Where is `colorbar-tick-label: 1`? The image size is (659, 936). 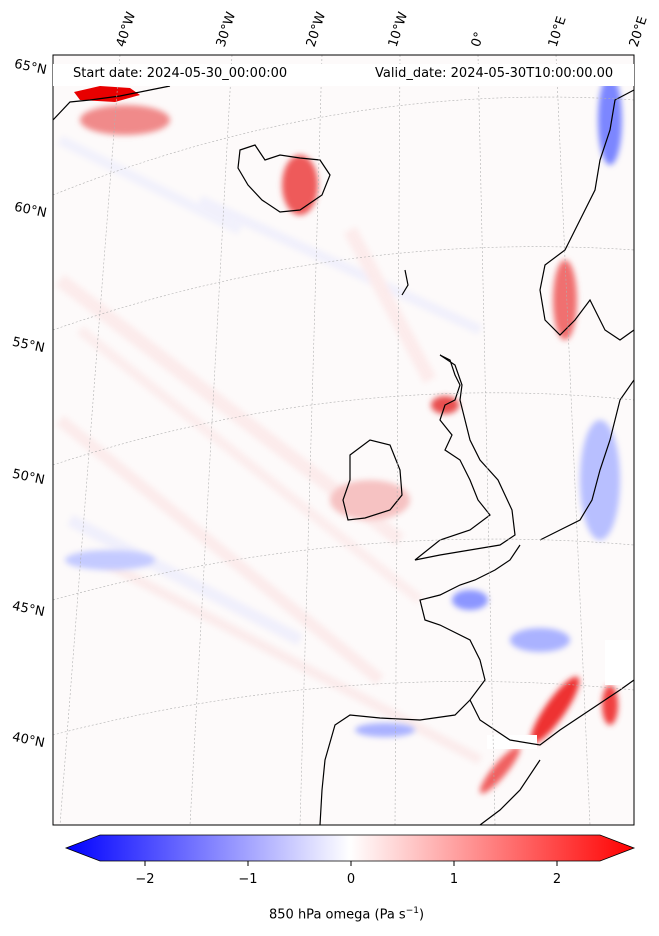
colorbar-tick-label: 1 is located at coordinates (454, 879).